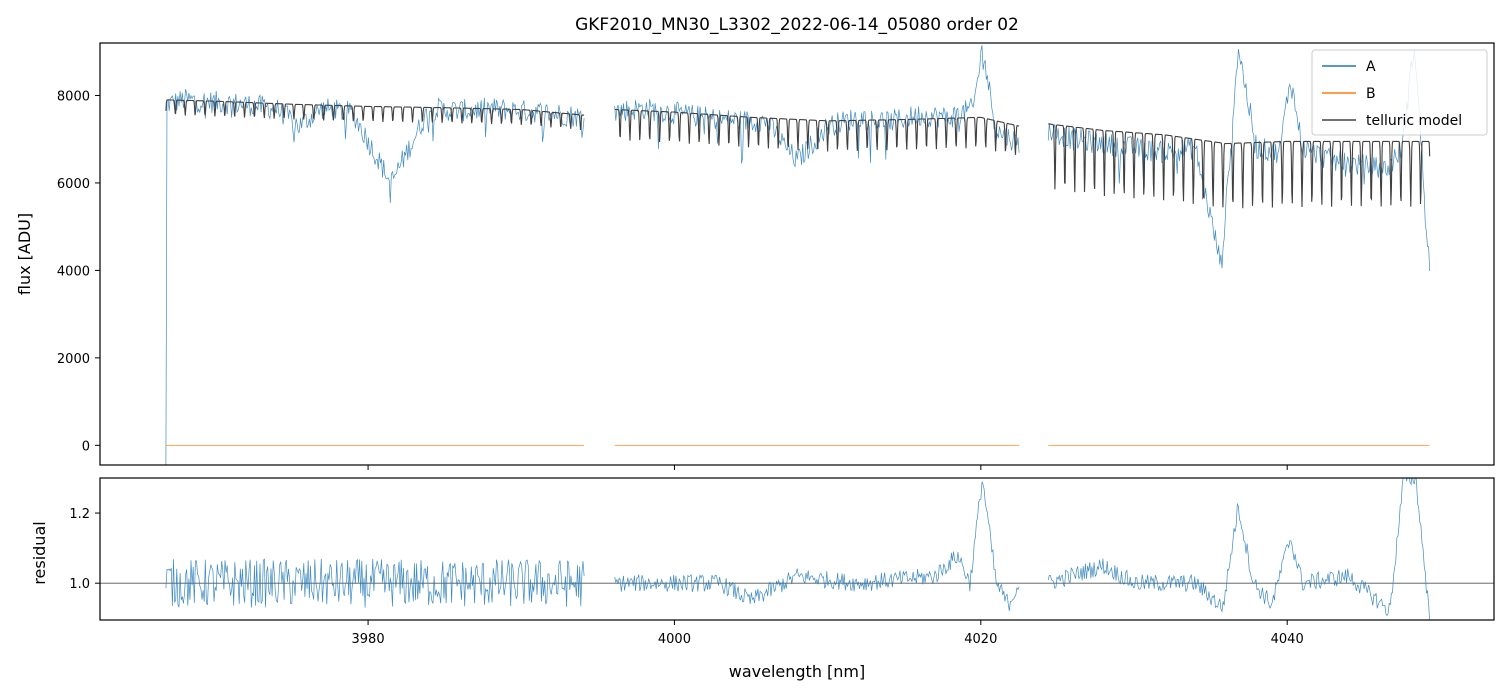 The width and height of the screenshot is (1510, 696). What do you see at coordinates (1371, 67) in the screenshot?
I see `legend-label-a: A` at bounding box center [1371, 67].